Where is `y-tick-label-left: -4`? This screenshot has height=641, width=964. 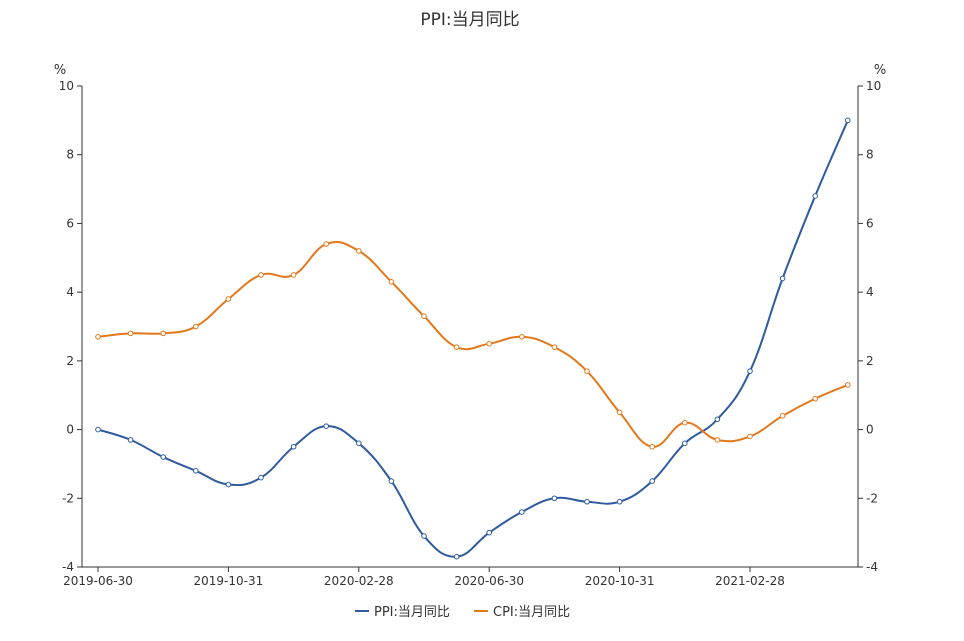
y-tick-label-left: -4 is located at coordinates (68, 567).